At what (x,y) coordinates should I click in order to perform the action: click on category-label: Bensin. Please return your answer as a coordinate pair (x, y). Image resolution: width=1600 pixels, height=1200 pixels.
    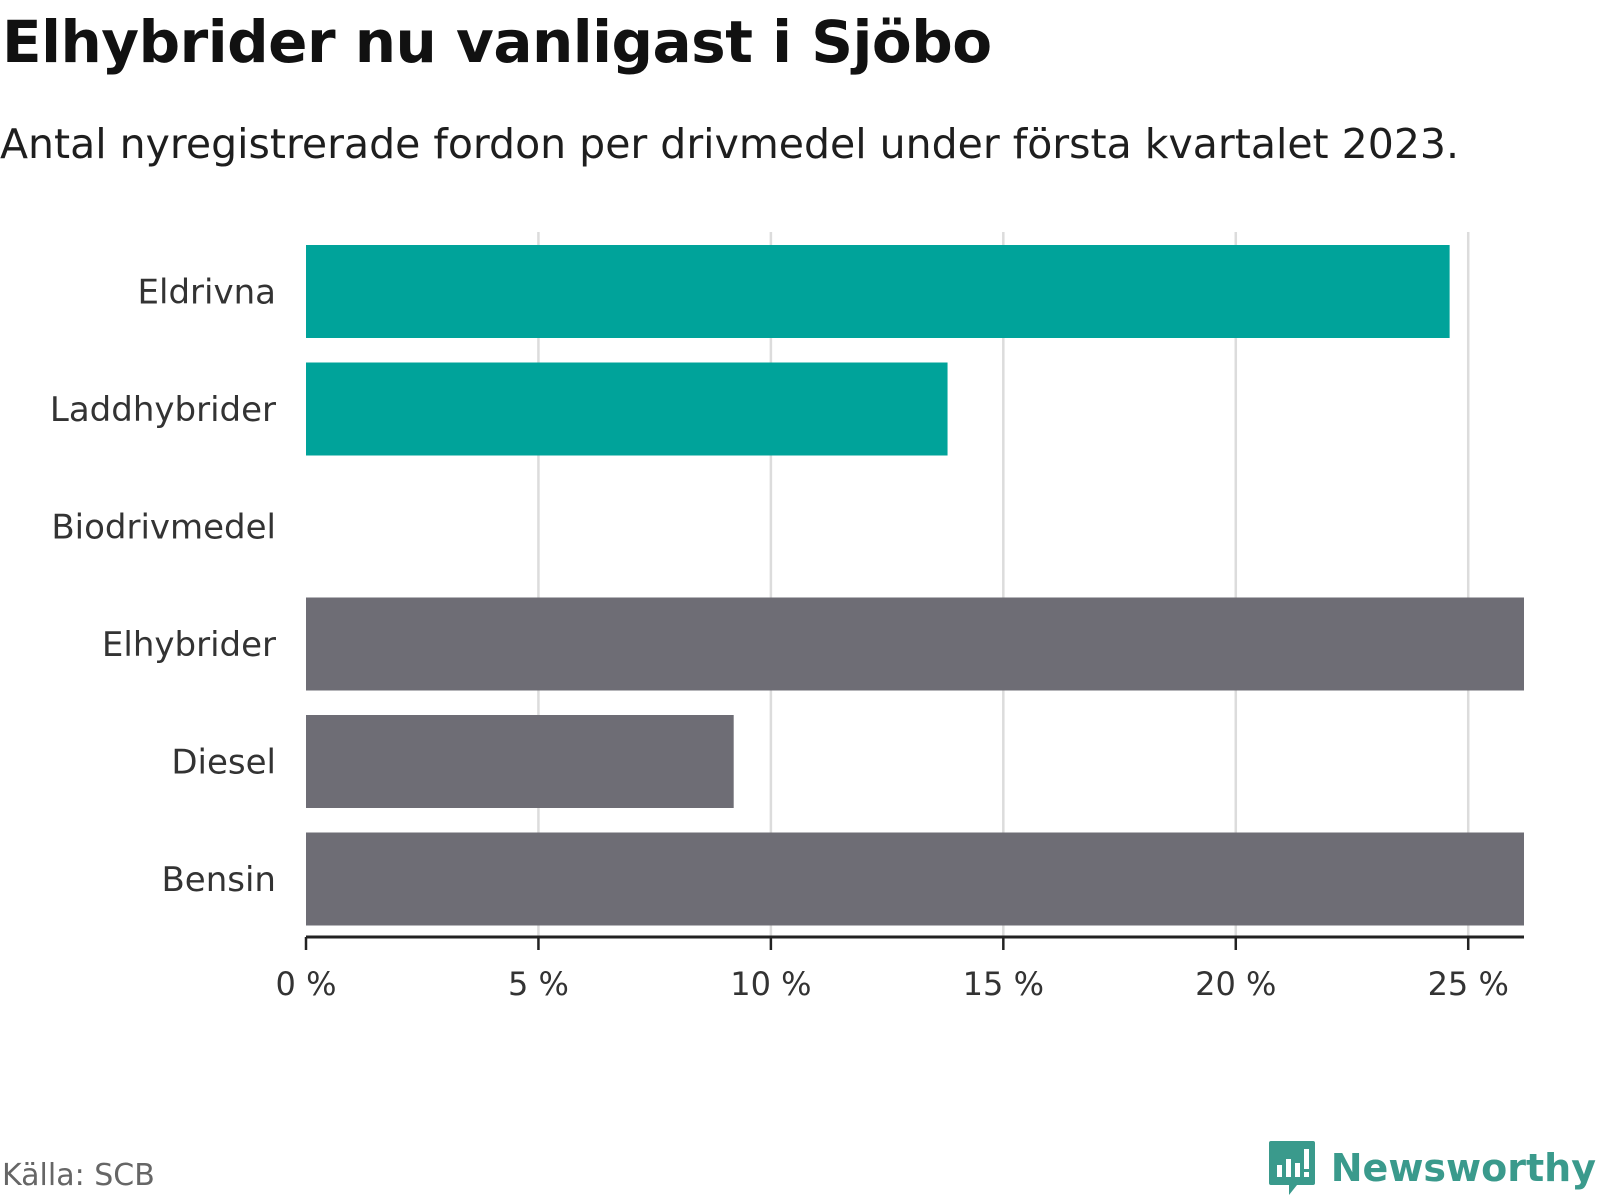
    Looking at the image, I should click on (218, 880).